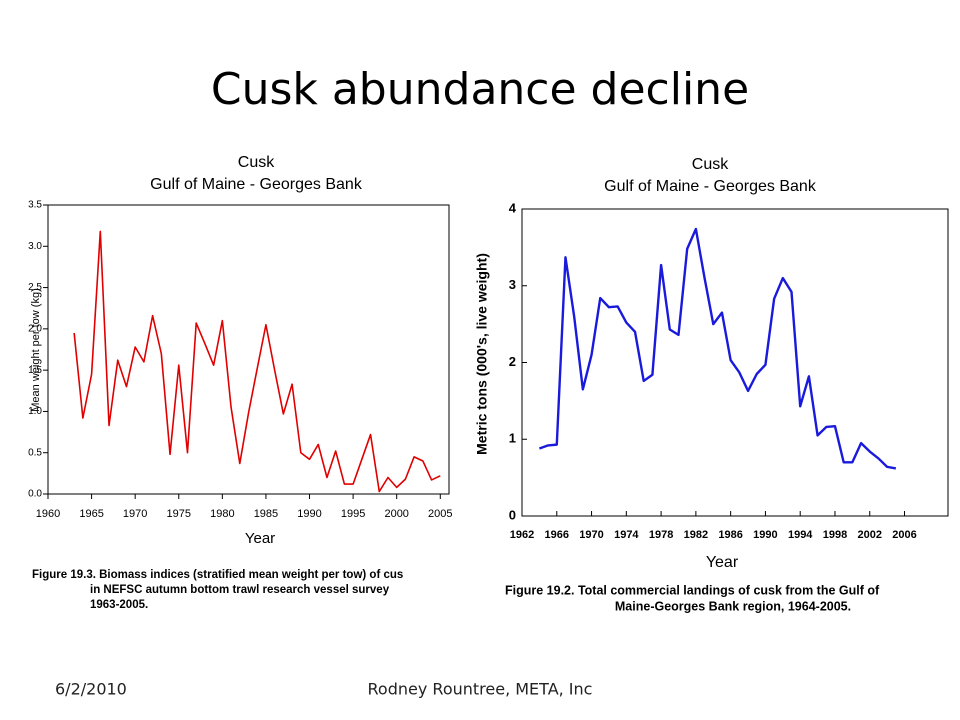  What do you see at coordinates (730, 535) in the screenshot?
I see `x-tick-label: 1986` at bounding box center [730, 535].